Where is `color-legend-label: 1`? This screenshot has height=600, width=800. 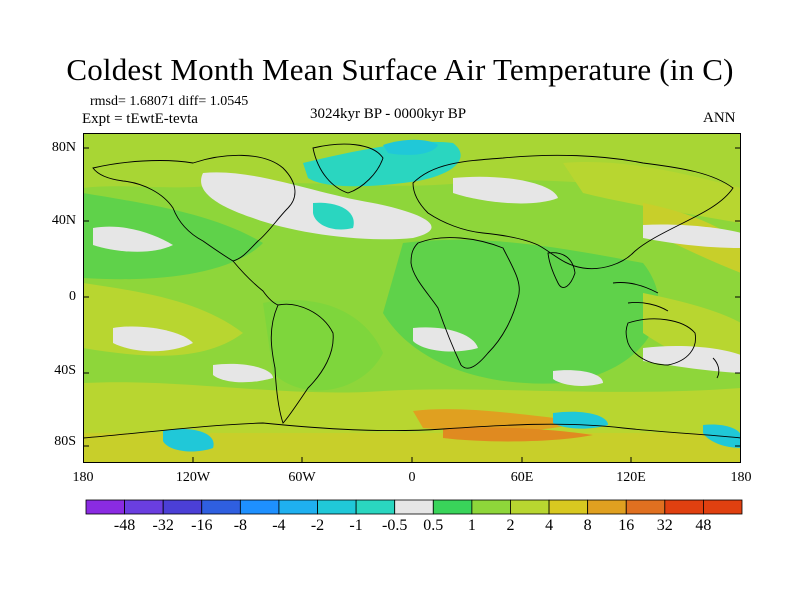 color-legend-label: 1 is located at coordinates (471, 525).